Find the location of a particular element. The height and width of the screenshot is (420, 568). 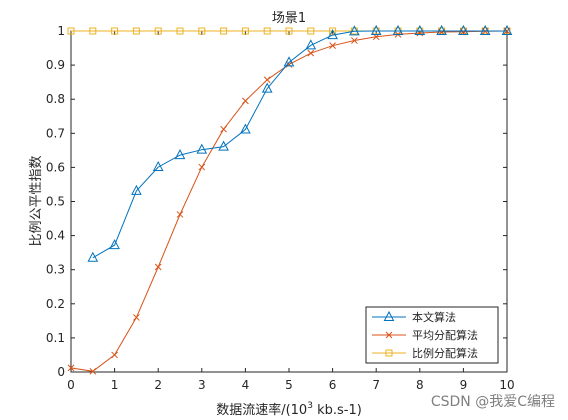

y-tick-label: 0.7 is located at coordinates (55, 133).